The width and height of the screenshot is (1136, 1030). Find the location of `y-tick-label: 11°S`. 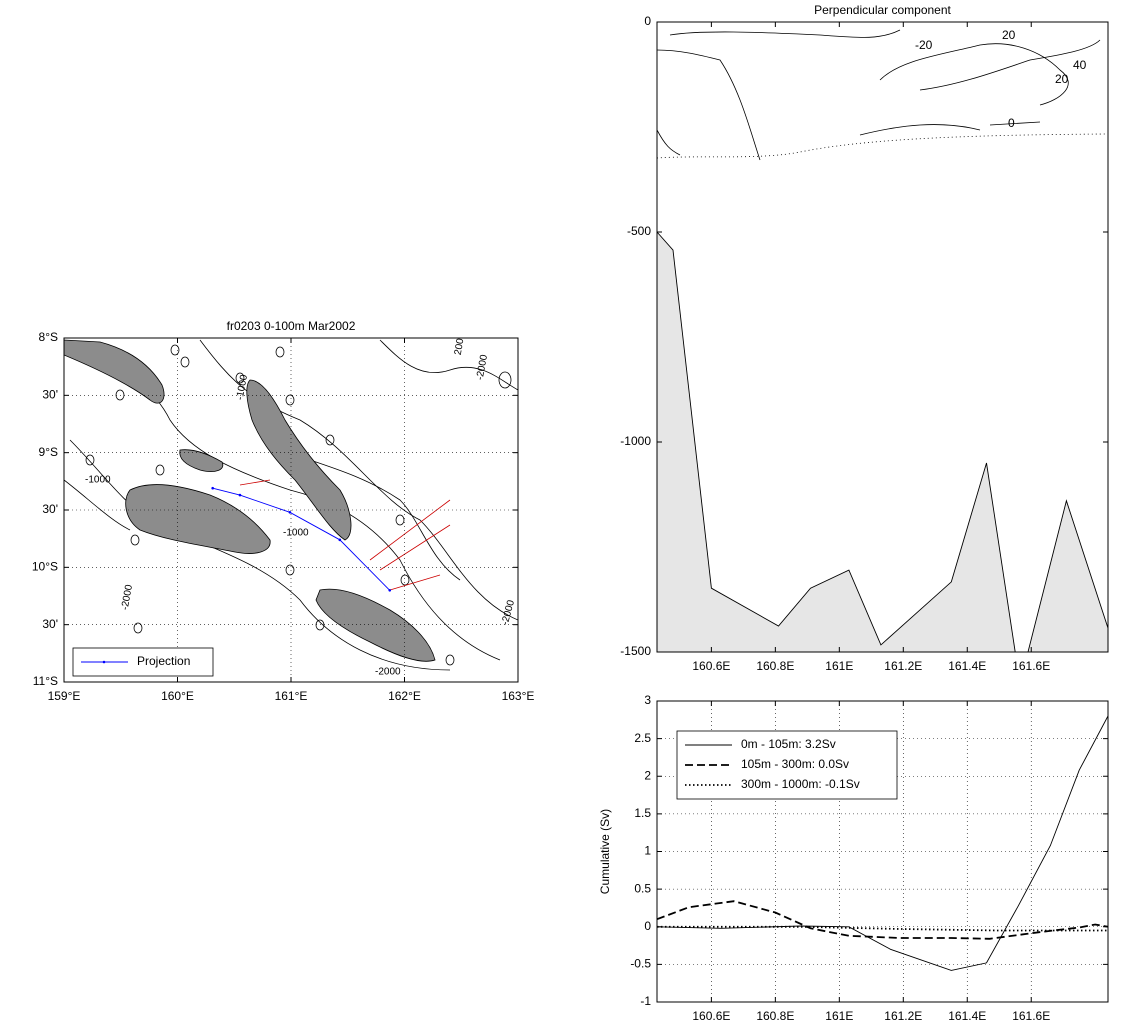

y-tick-label: 11°S is located at coordinates (45, 681).